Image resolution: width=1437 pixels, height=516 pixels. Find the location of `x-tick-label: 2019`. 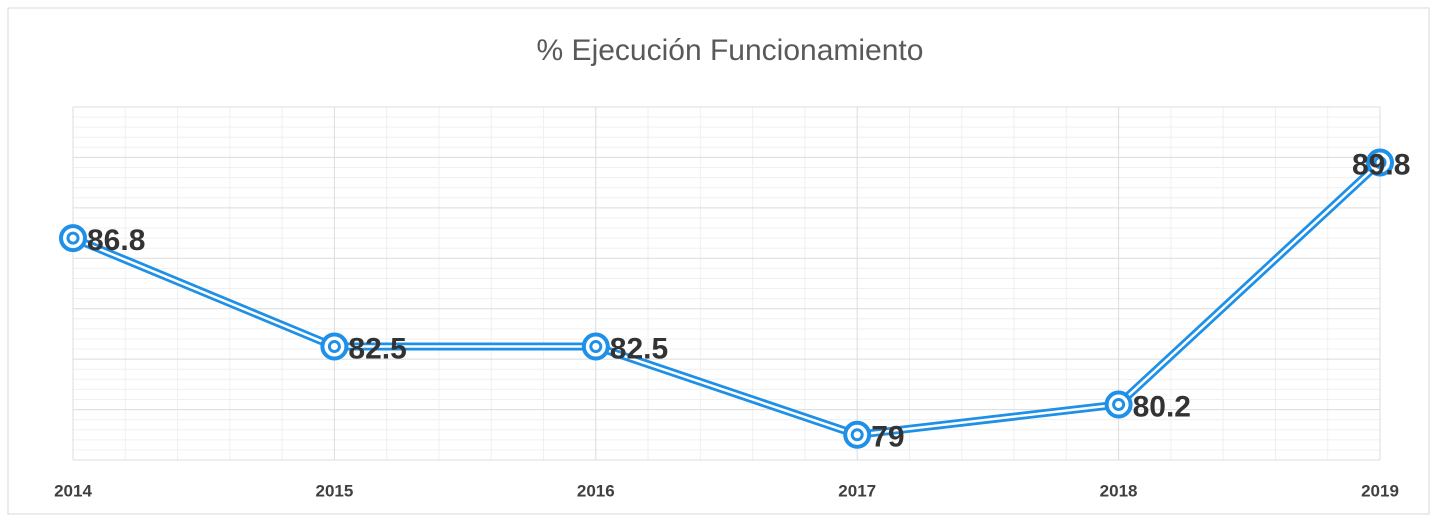

x-tick-label: 2019 is located at coordinates (1380, 490).